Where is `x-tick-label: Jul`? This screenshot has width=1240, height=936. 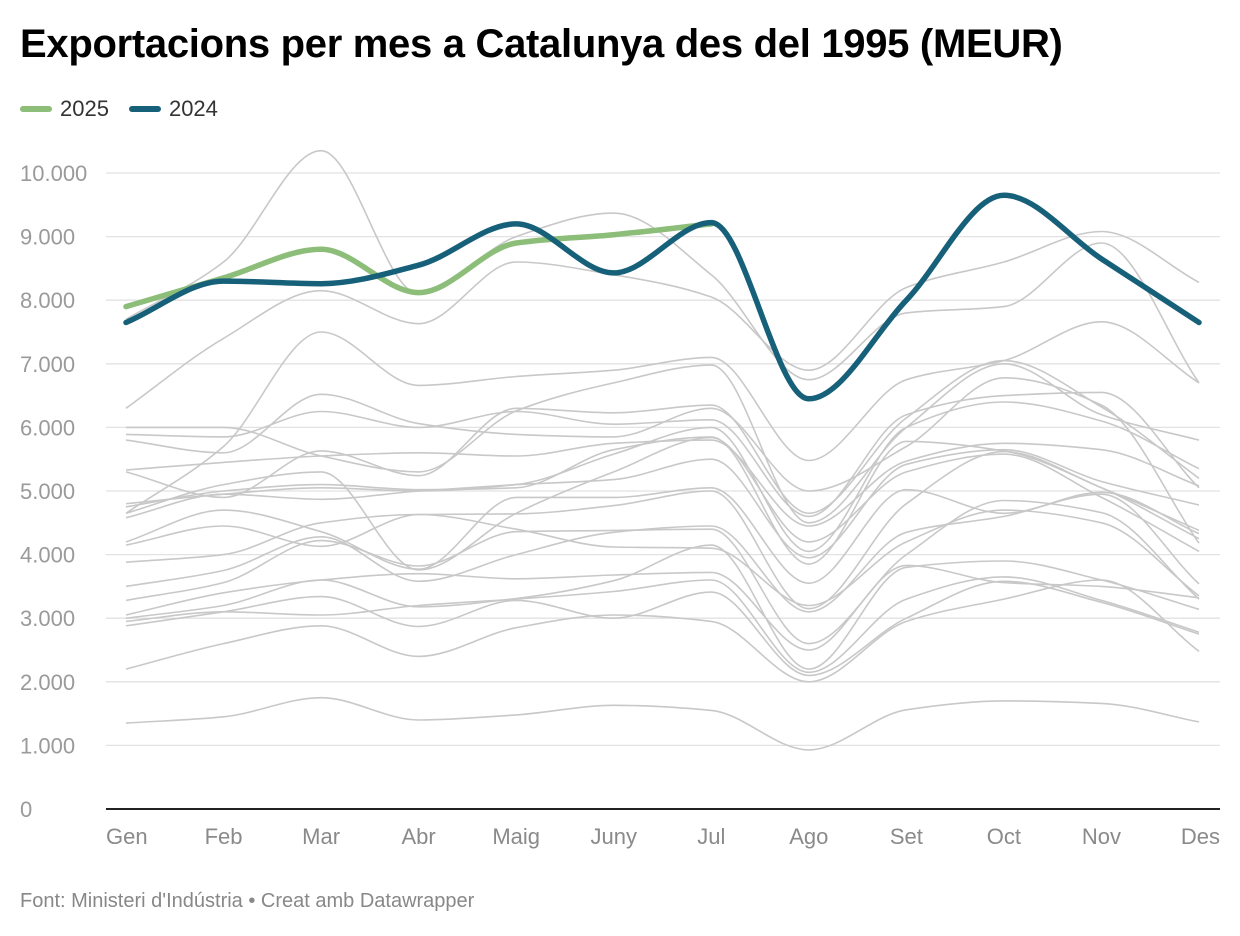 x-tick-label: Jul is located at coordinates (711, 836).